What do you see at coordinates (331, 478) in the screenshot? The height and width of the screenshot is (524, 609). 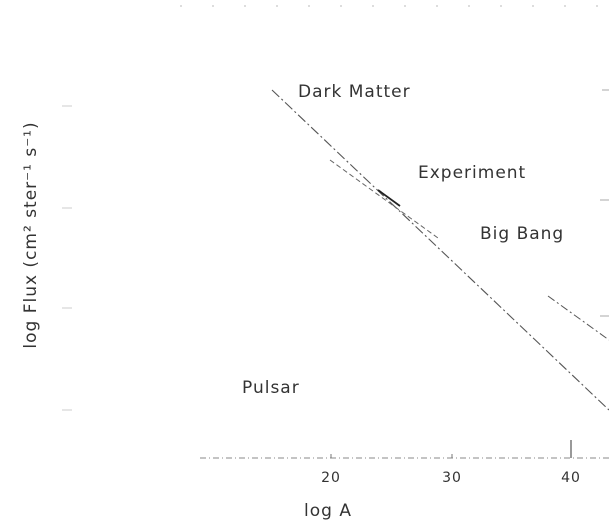 I see `x-tick-label: 20` at bounding box center [331, 478].